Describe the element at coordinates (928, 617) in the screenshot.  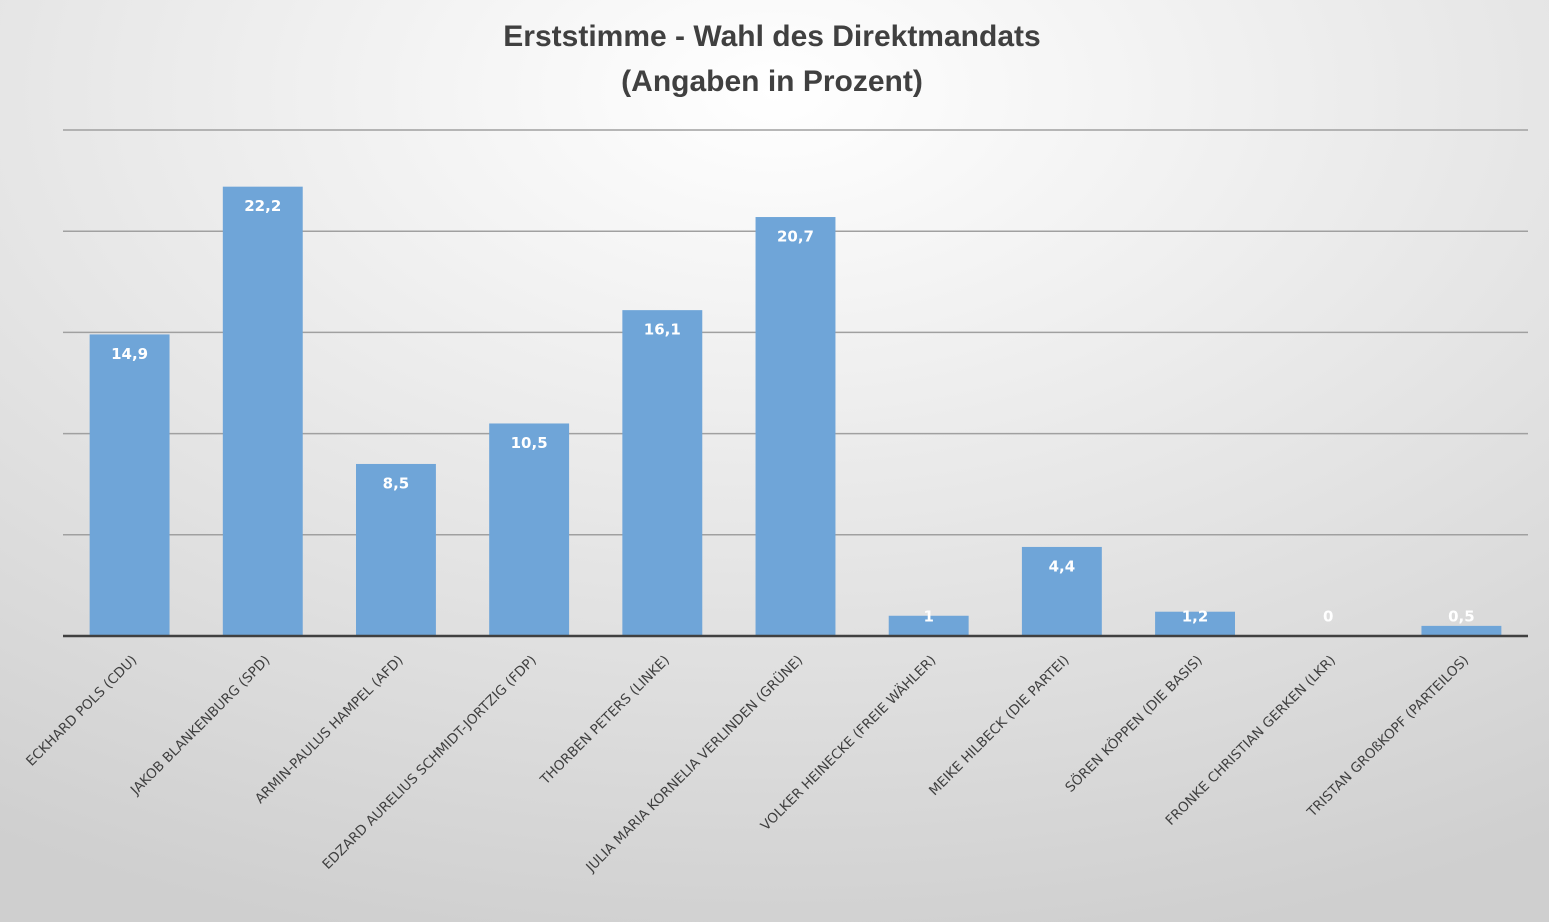
I see `value-label: 1` at that location.